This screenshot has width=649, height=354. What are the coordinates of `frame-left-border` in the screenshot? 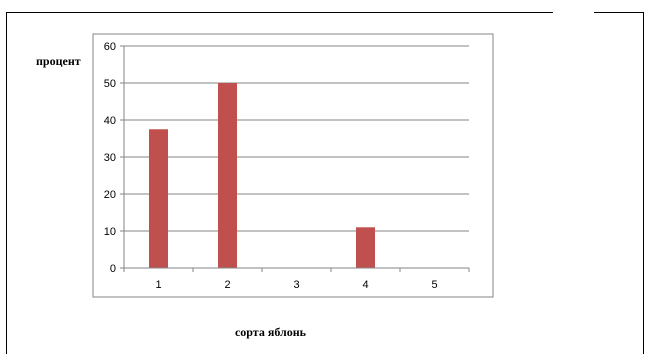 It's located at (6, 183).